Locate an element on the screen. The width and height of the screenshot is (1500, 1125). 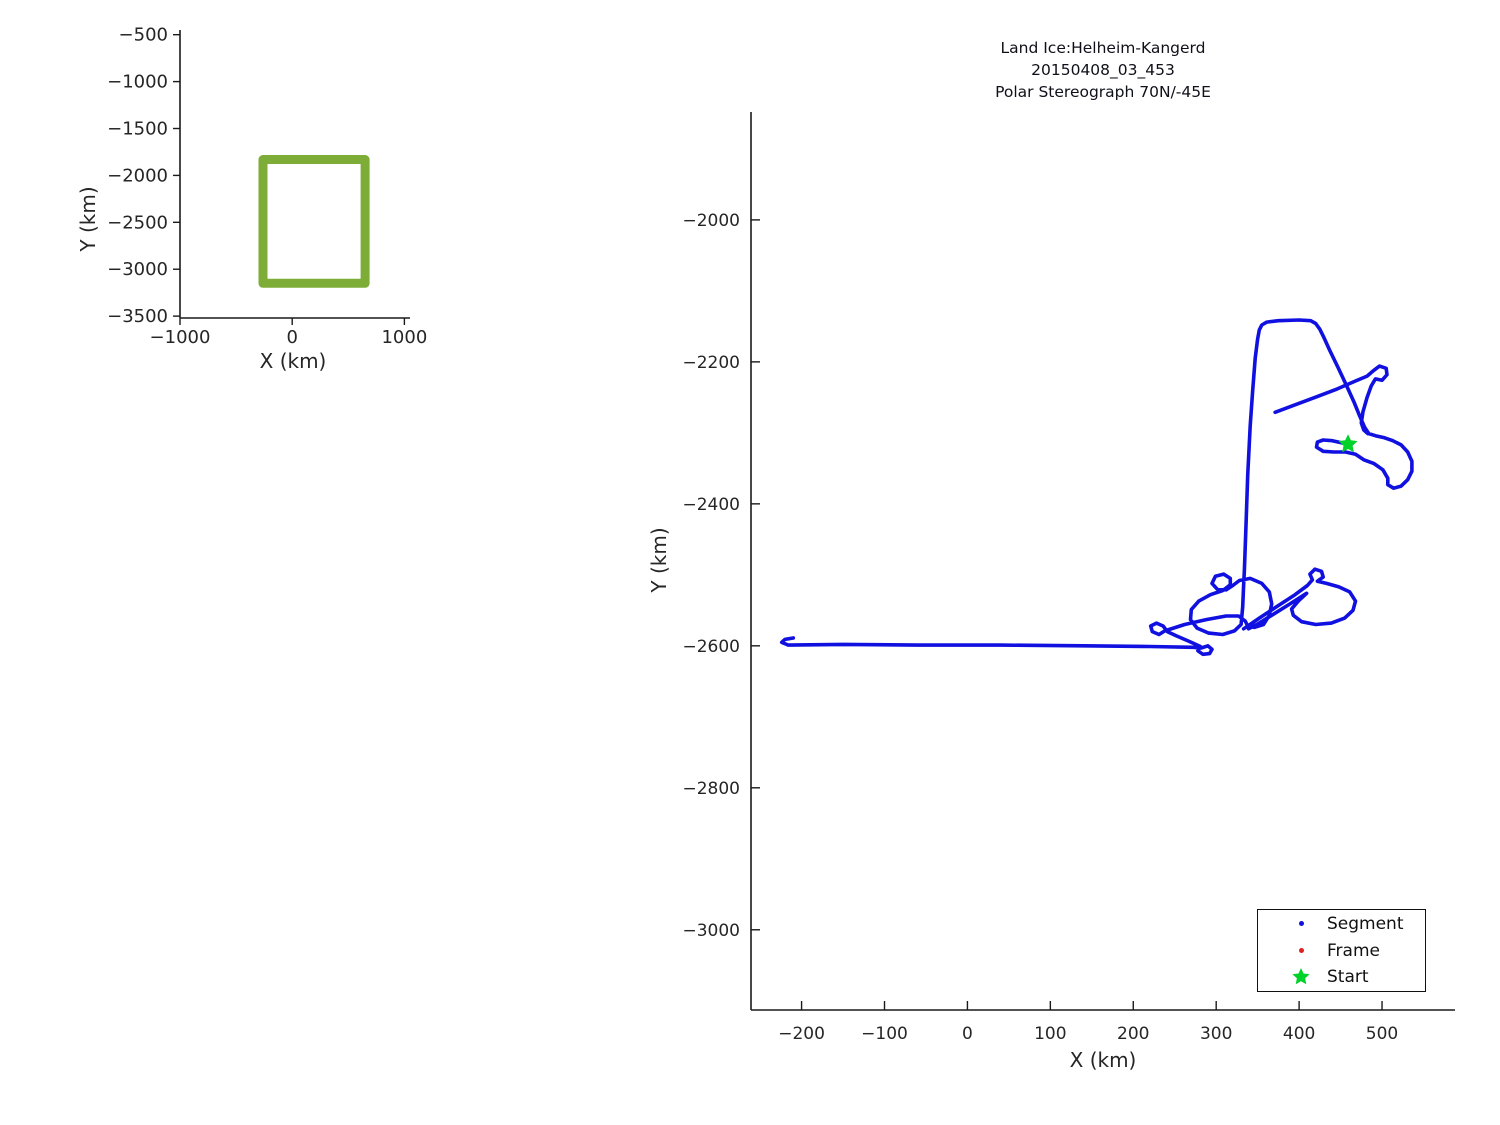
overview-y-tick-label: −2000 is located at coordinates (137, 175).